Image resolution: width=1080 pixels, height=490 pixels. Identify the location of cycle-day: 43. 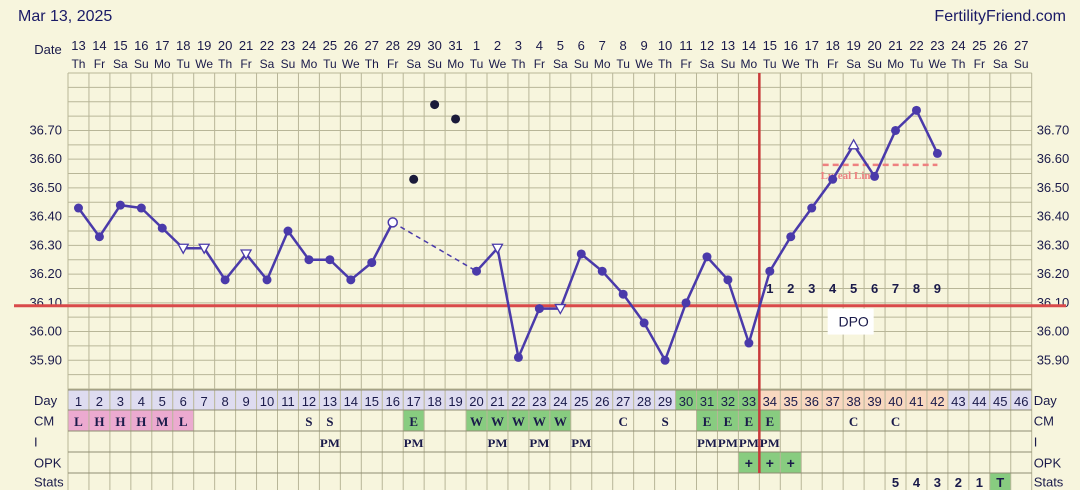
(958, 401).